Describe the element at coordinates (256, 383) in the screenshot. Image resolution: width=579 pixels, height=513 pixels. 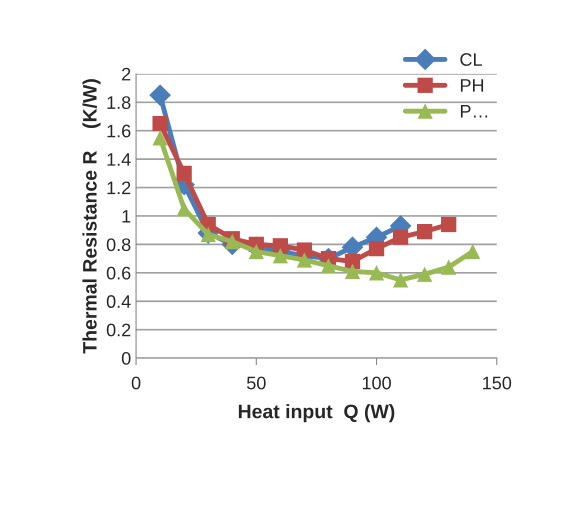
I see `x-tick-label: 50` at that location.